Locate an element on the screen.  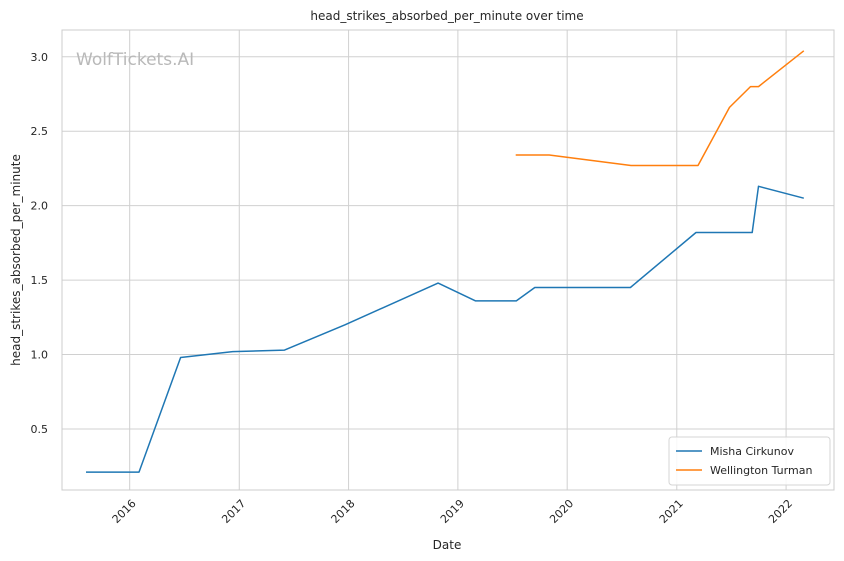
series-line is located at coordinates (660, 108).